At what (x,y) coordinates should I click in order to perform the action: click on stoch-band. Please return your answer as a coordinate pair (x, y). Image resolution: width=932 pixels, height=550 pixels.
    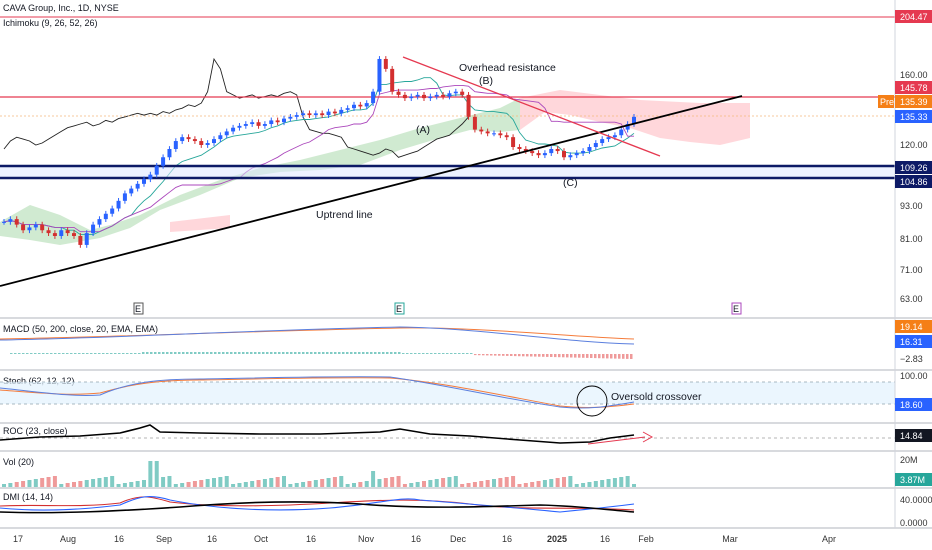
    Looking at the image, I should click on (447, 393).